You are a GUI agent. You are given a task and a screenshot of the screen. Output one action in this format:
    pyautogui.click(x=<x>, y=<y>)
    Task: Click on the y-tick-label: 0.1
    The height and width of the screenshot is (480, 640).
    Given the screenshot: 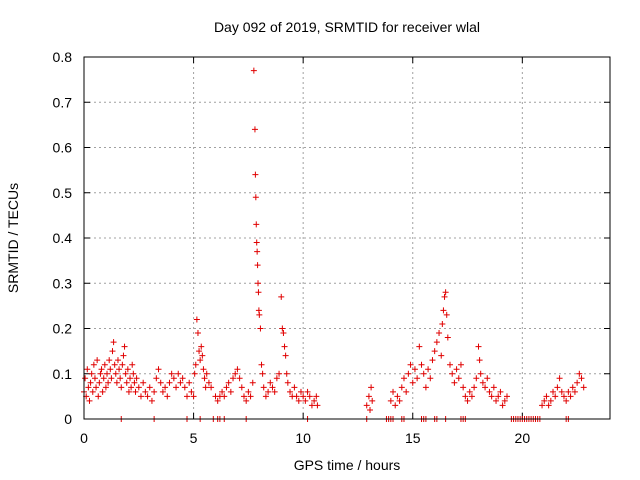 What is the action you would take?
    pyautogui.click(x=63, y=374)
    